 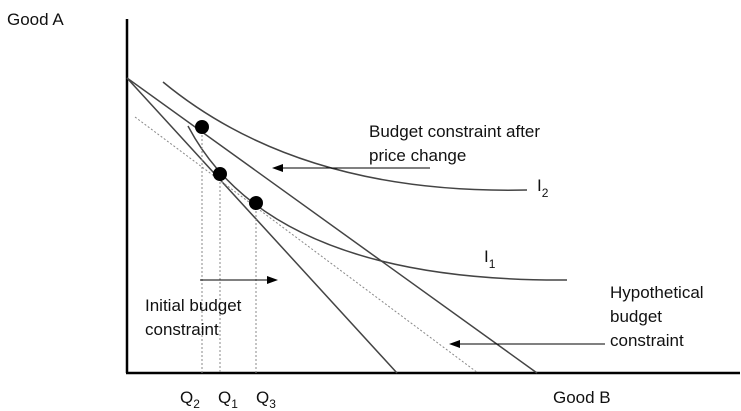 What do you see at coordinates (457, 143) in the screenshot?
I see `annotation-after-price-change: Budget constraint after price change` at bounding box center [457, 143].